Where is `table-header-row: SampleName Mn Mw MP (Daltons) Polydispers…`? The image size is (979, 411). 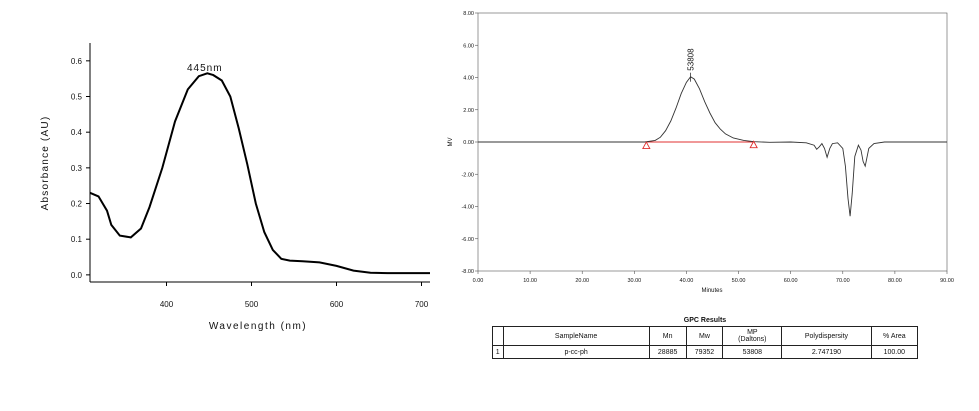 table-header-row: SampleName Mn Mw MP (Daltons) Polydispers… is located at coordinates (705, 336).